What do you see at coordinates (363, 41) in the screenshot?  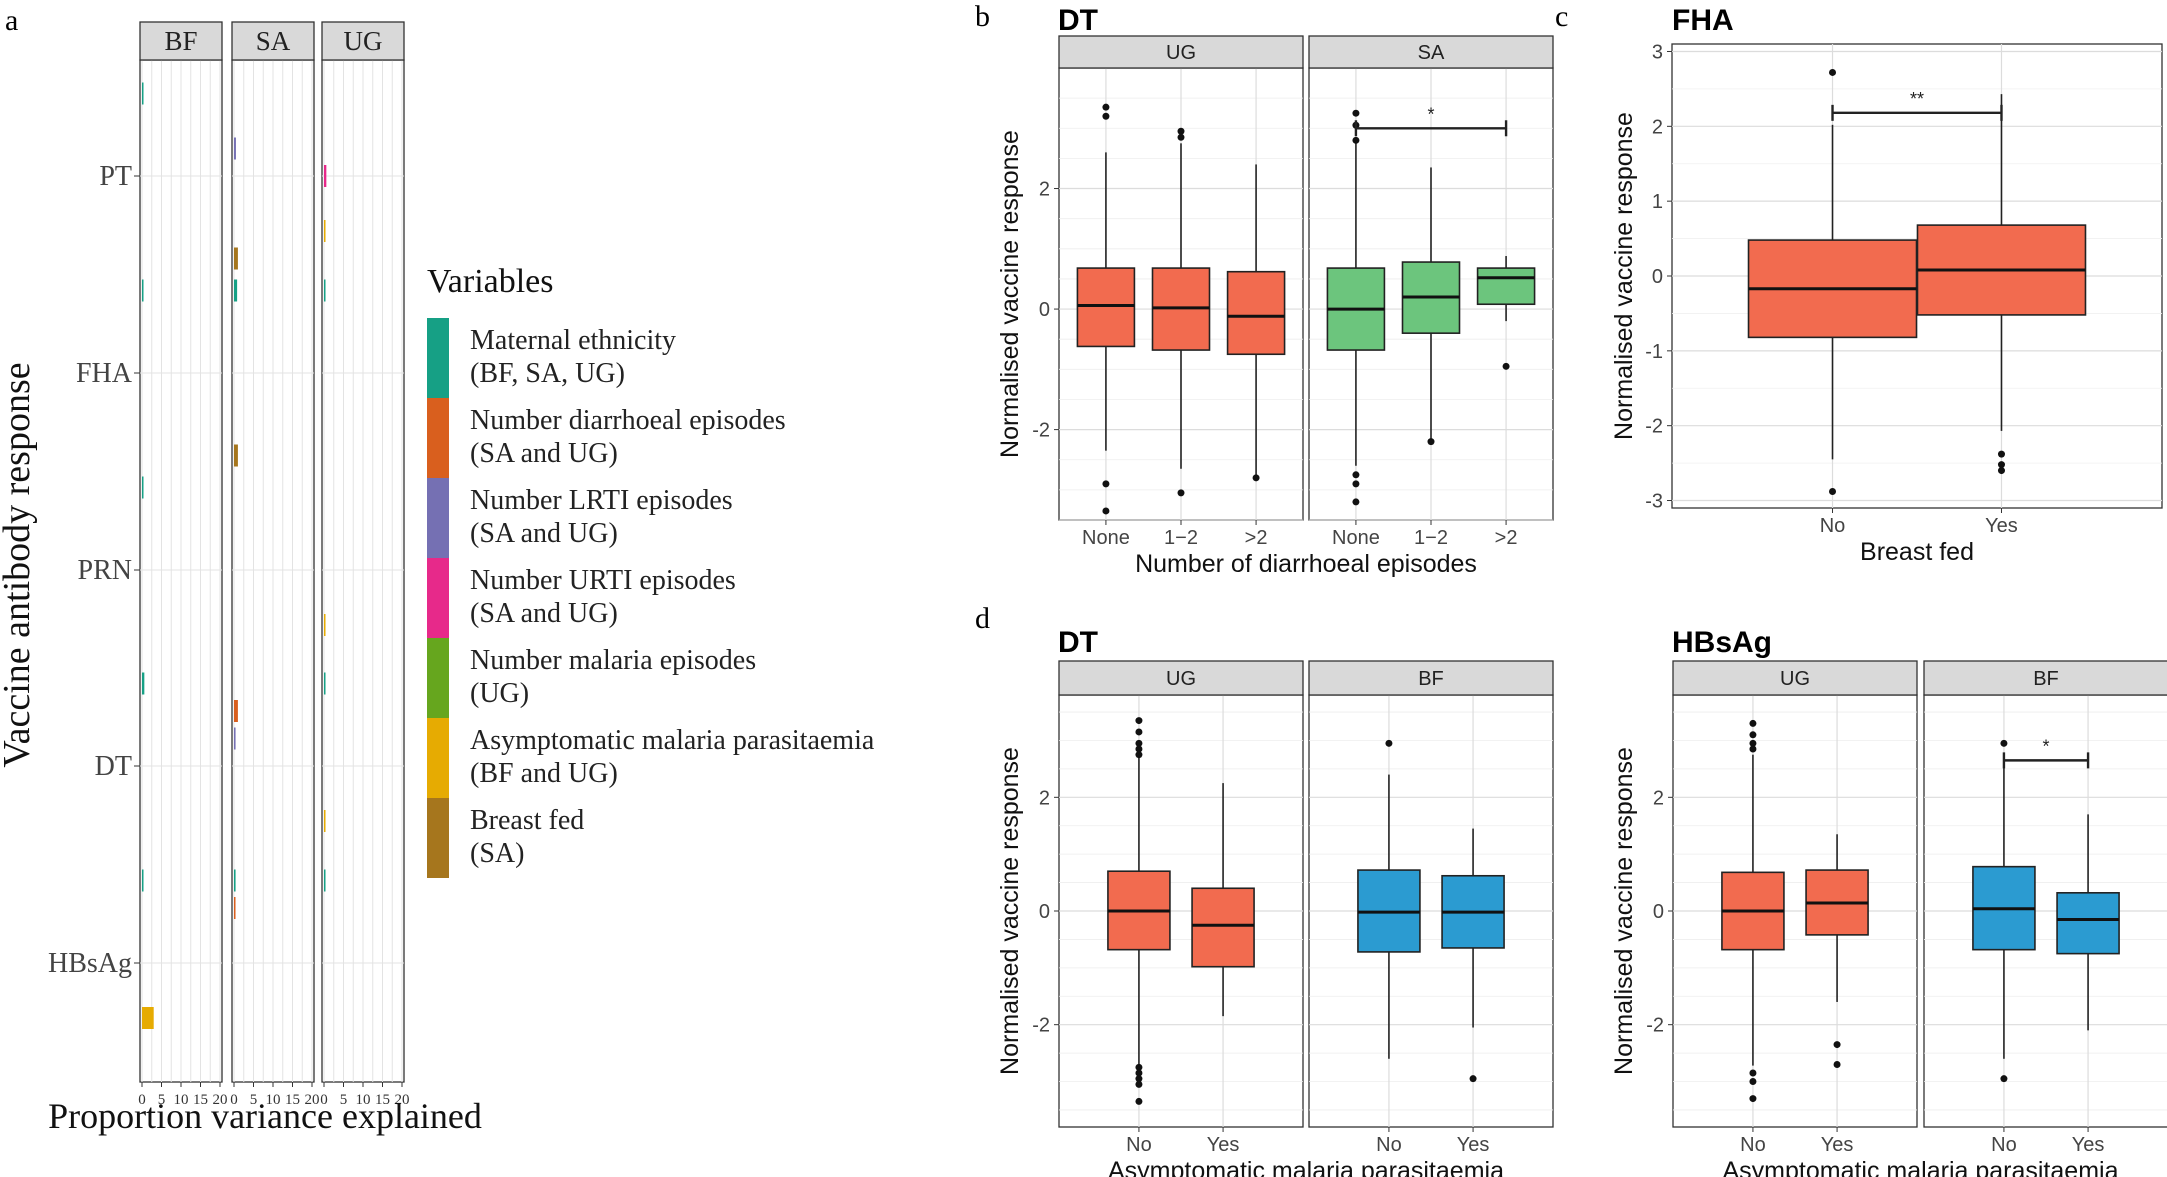 I see `facet-strip-ug` at bounding box center [363, 41].